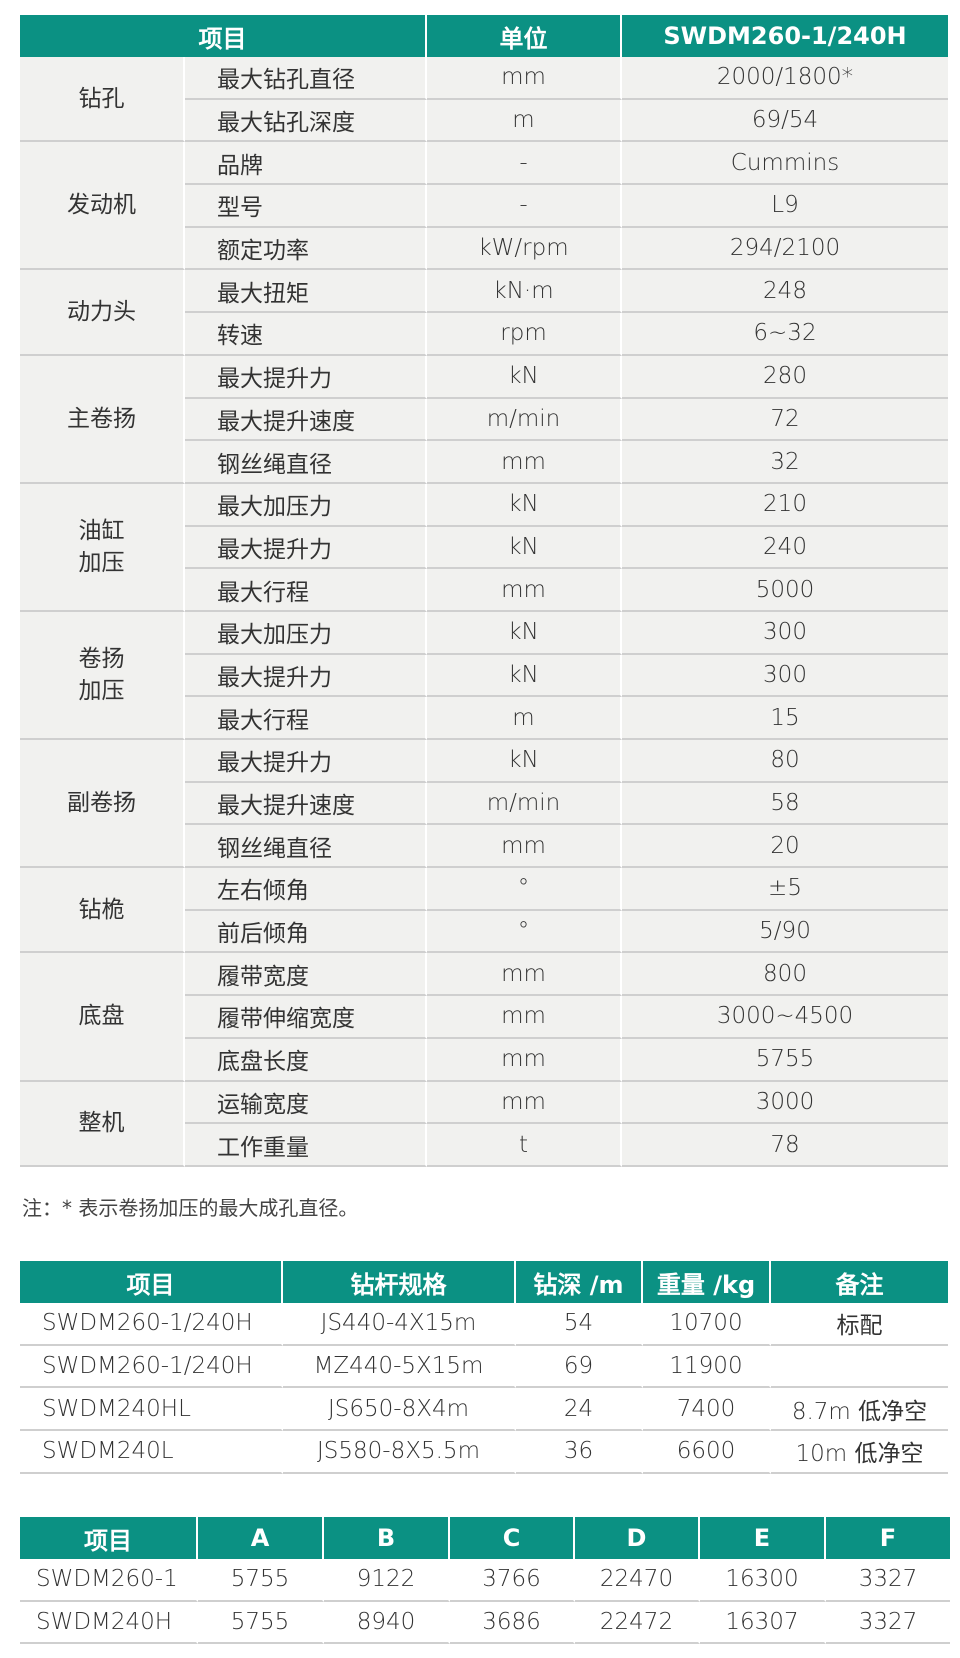 This screenshot has width=960, height=1658. I want to click on dim-header-row: 项目 A B C D E F, so click(485, 1538).